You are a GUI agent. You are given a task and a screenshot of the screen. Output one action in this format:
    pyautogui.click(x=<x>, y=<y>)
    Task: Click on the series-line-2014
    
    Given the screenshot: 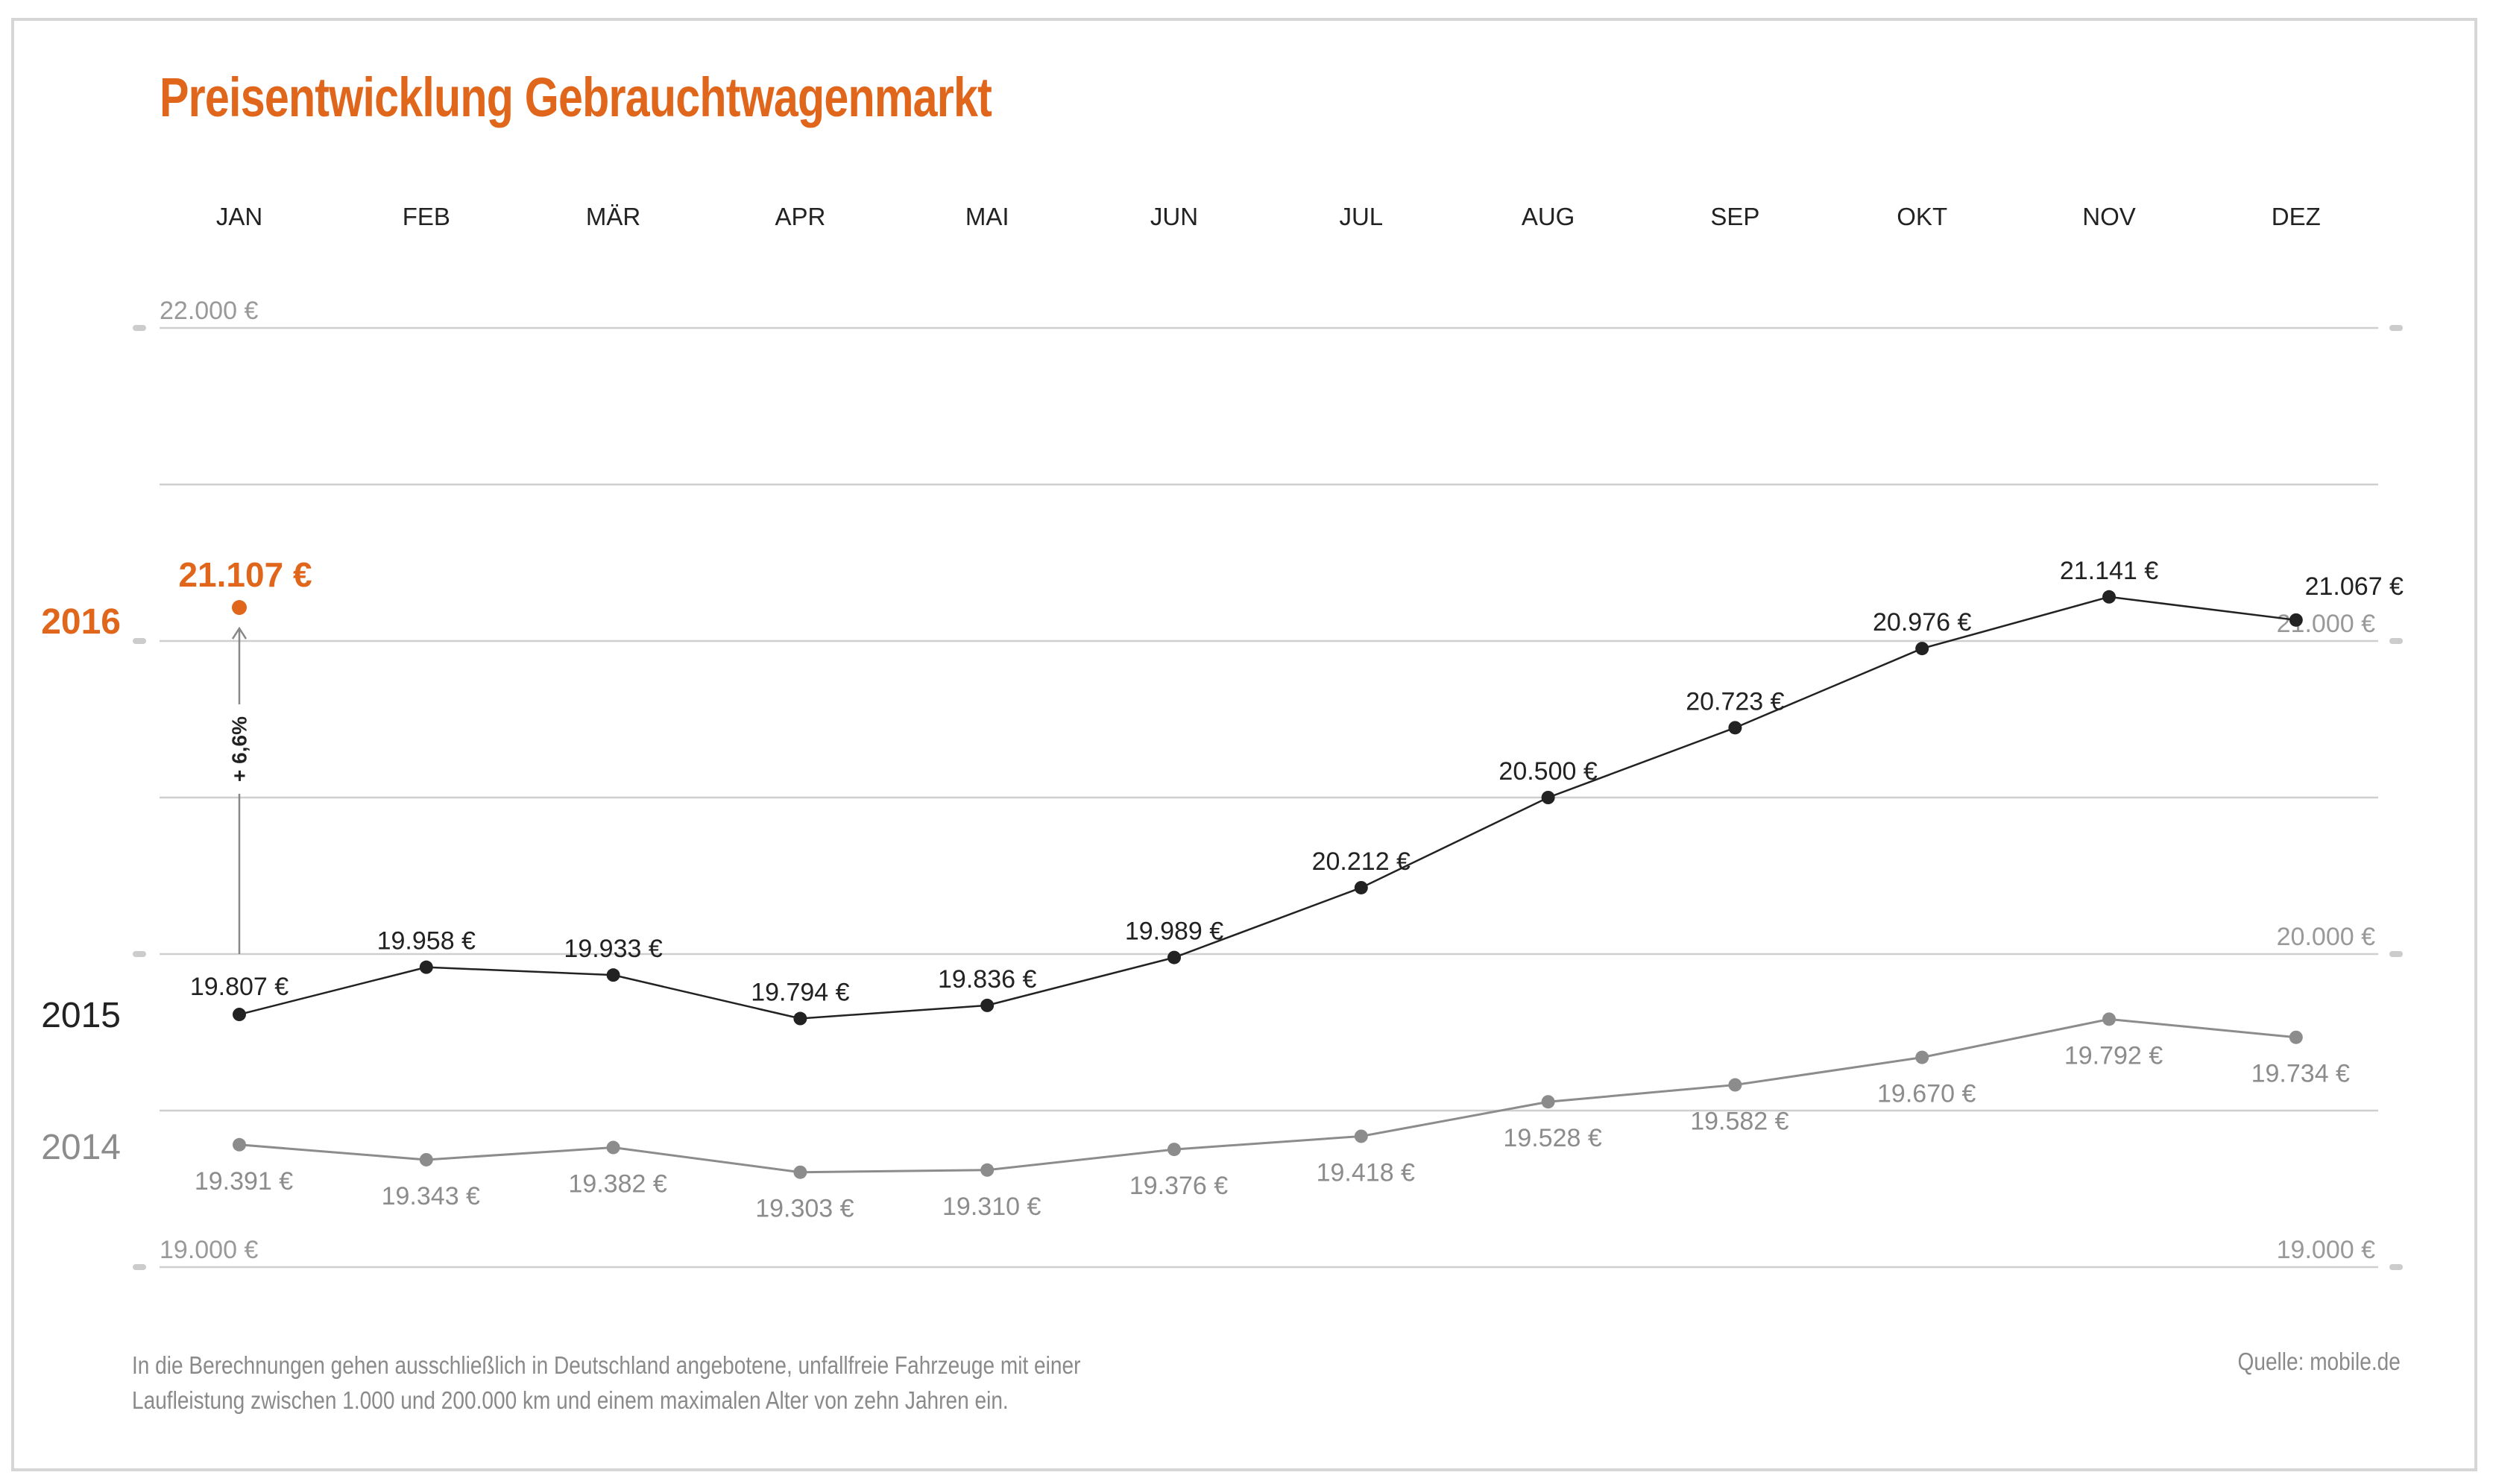 What is the action you would take?
    pyautogui.click(x=1267, y=1095)
    